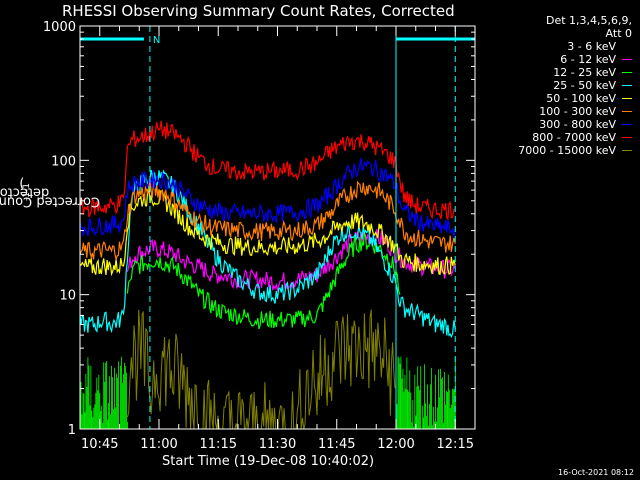 The image size is (640, 480). Describe the element at coordinates (591, 46) in the screenshot. I see `legend-entry-label: 3 - 6 keV` at that location.